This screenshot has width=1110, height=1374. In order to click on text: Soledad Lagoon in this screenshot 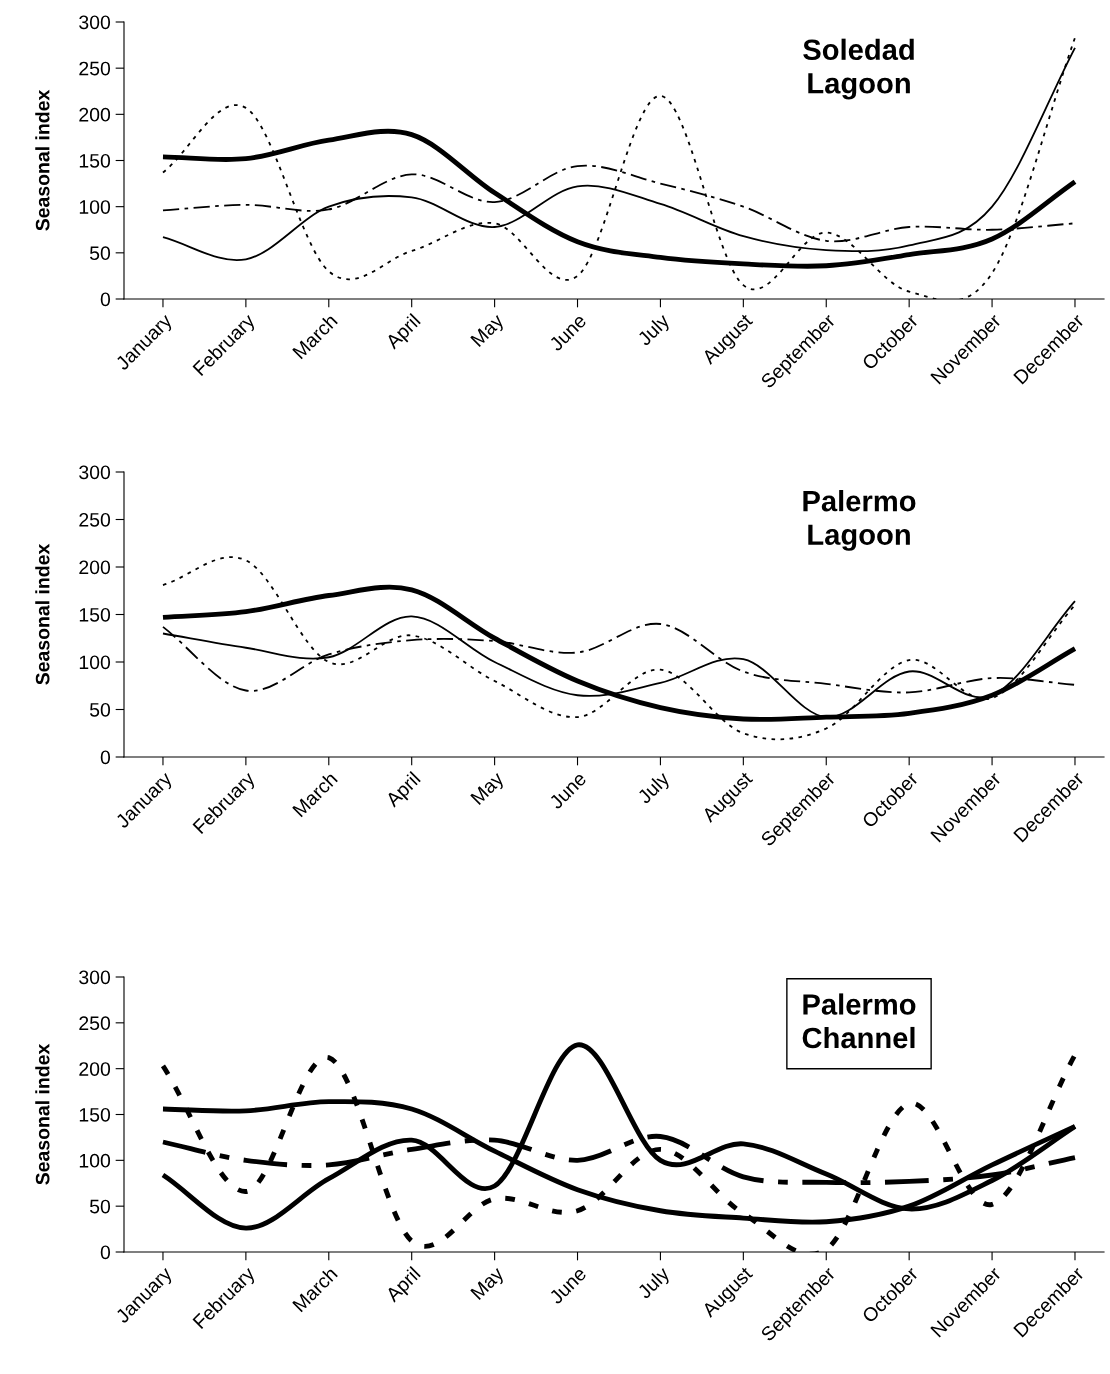, I will do `click(858, 69)`.